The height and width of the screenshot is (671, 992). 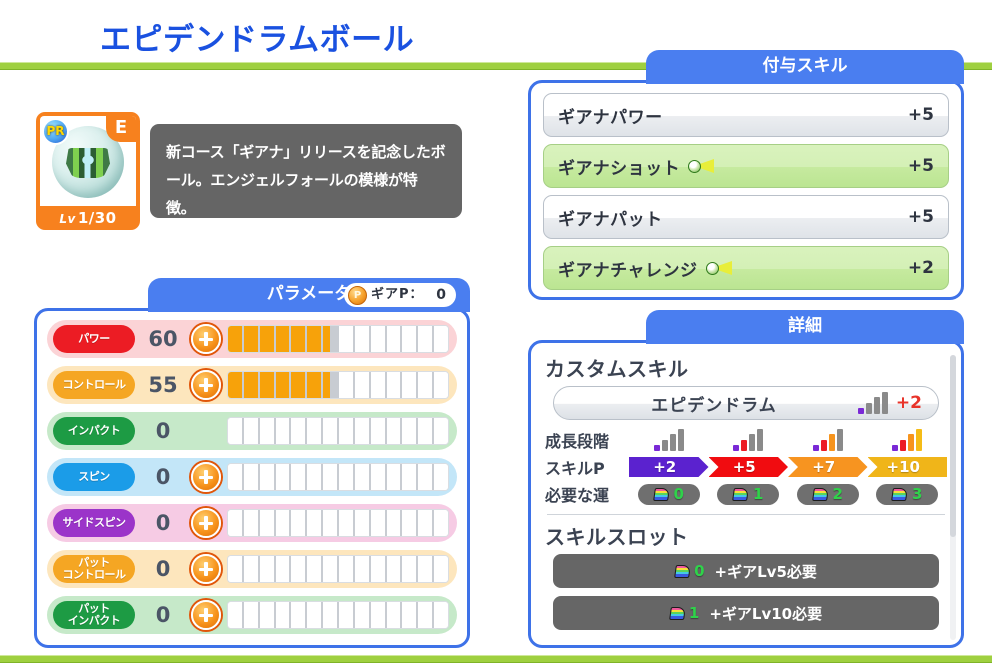 What do you see at coordinates (94, 615) in the screenshot?
I see `parameter-label: パット インパクト` at bounding box center [94, 615].